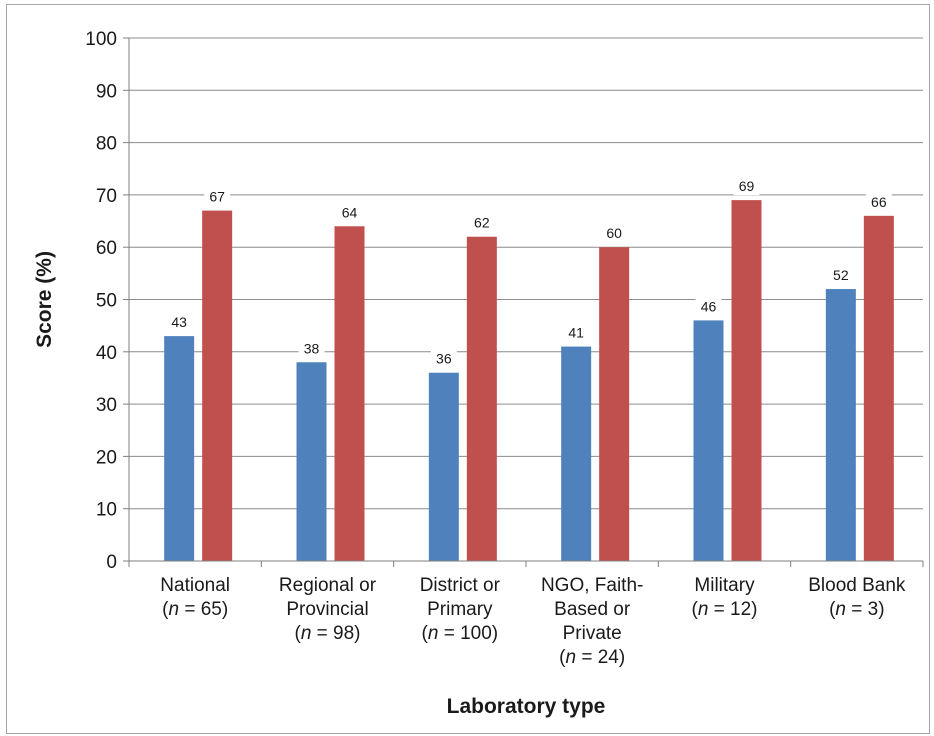  I want to click on y-tick-label: 90, so click(106, 91).